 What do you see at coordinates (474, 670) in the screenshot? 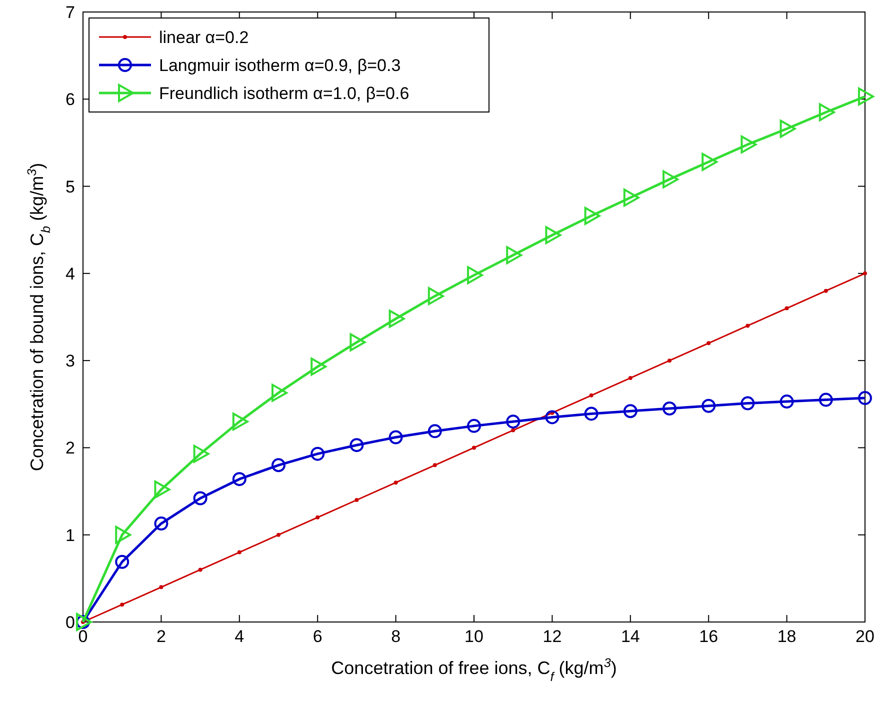
I see `x-axis-title: Concetration of free ions, C$_{f}$ (kg/m$^{3}$)` at bounding box center [474, 670].